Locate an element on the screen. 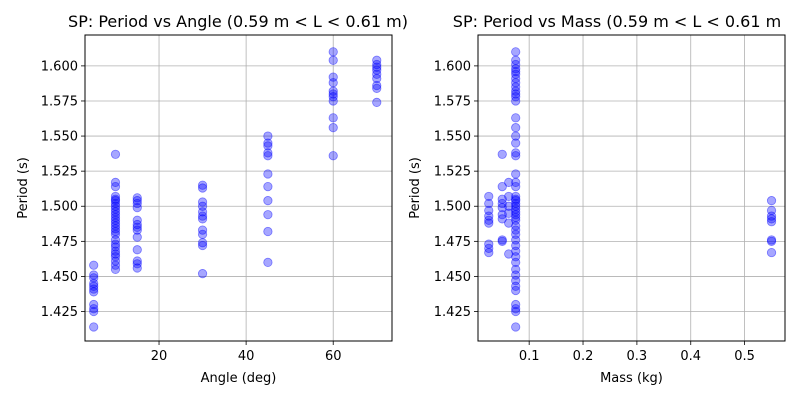 The image size is (800, 400). y-tick-label: 1.425 is located at coordinates (452, 312).